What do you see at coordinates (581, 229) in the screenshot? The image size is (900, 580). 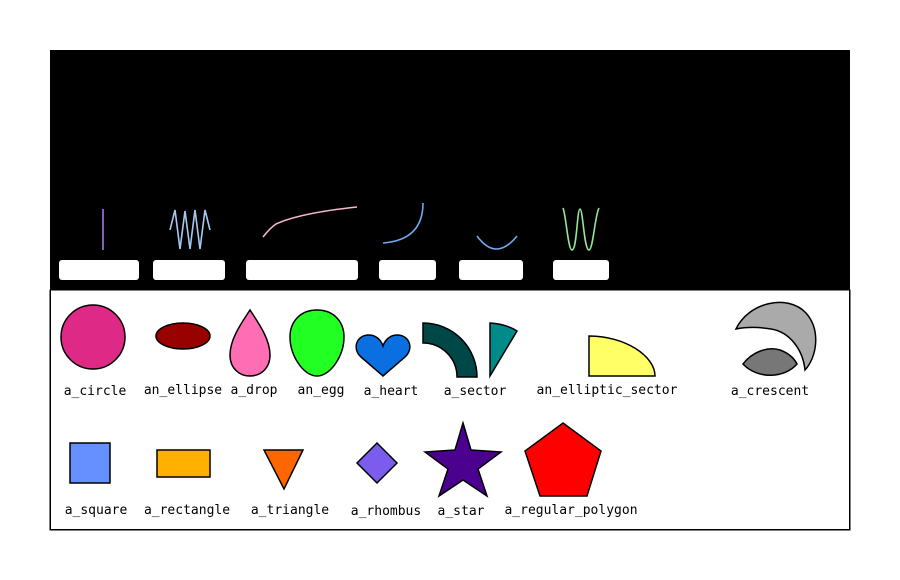 I see `line-wave` at bounding box center [581, 229].